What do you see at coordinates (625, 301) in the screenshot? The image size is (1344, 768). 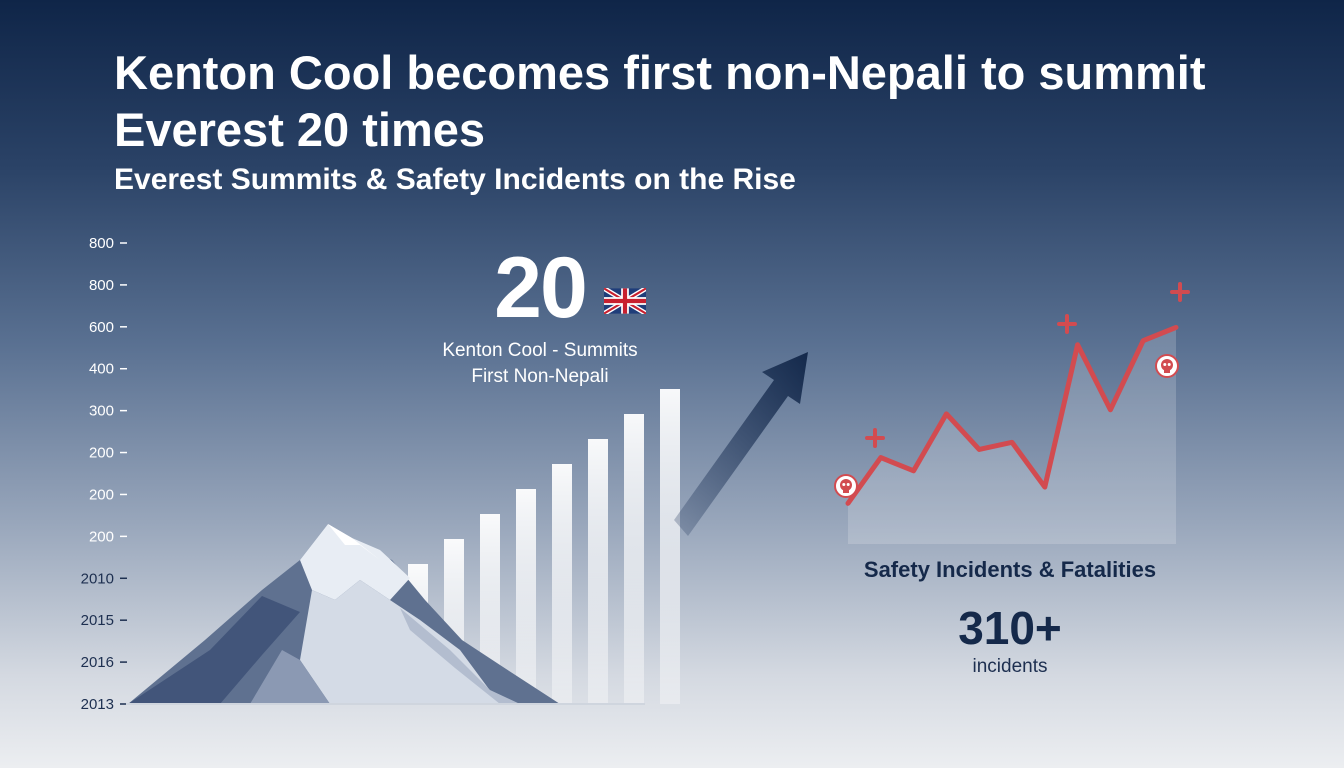 I see `uk-flag-icon` at bounding box center [625, 301].